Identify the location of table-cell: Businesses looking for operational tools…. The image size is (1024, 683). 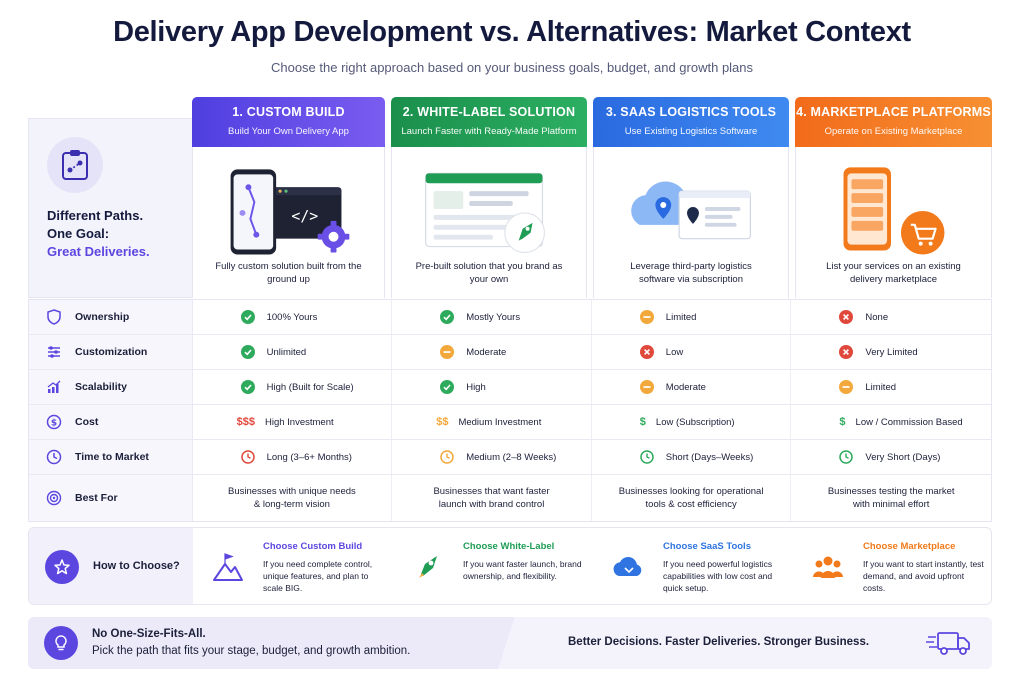
(692, 498).